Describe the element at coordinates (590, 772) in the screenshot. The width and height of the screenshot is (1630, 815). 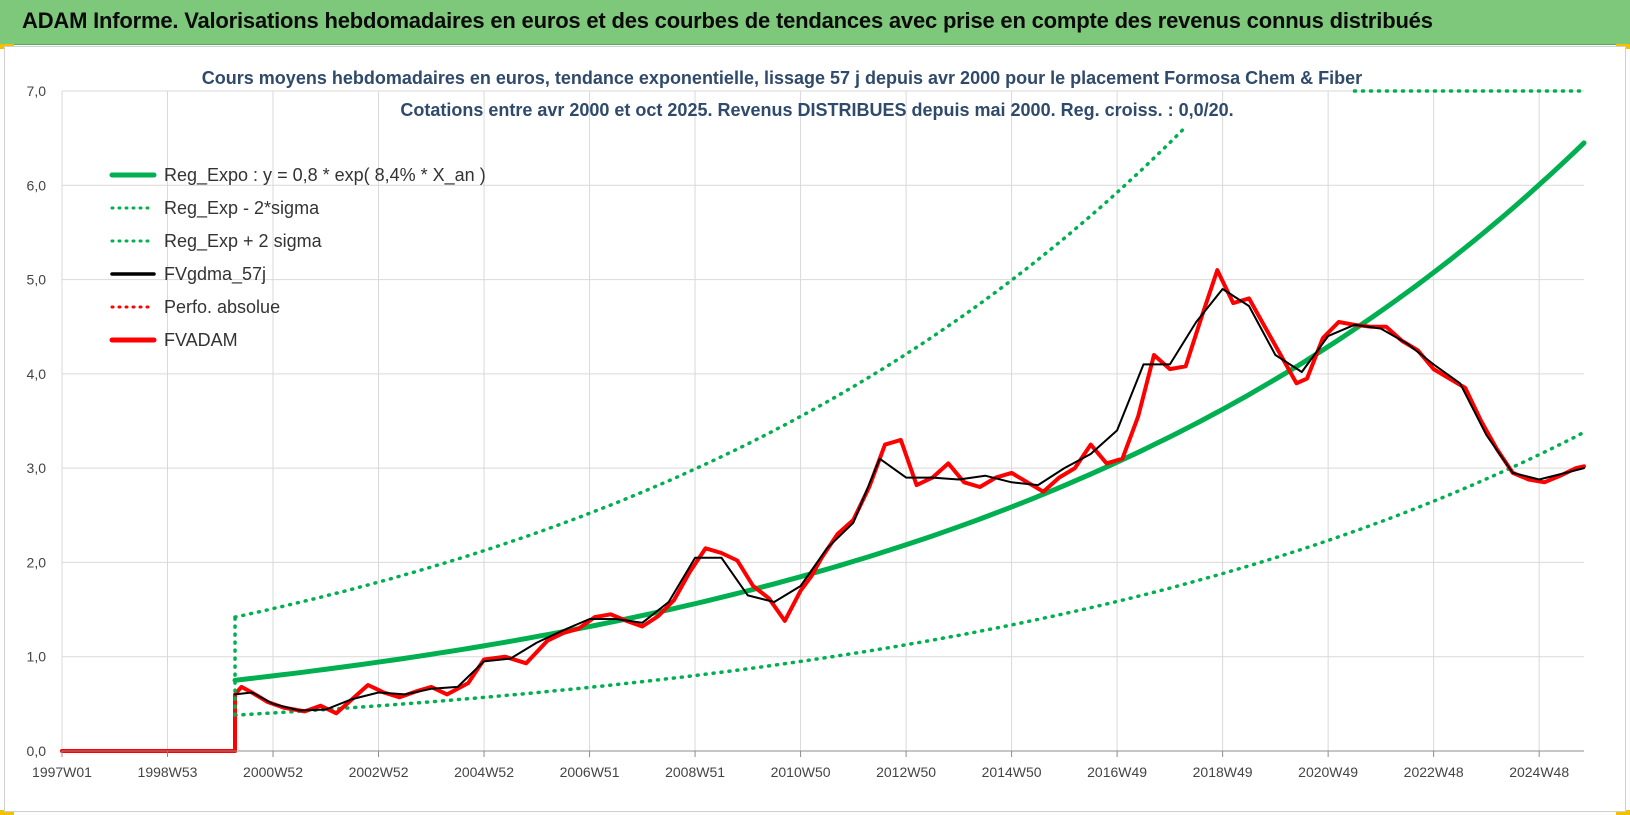
I see `x-tick-label: 2006W51` at that location.